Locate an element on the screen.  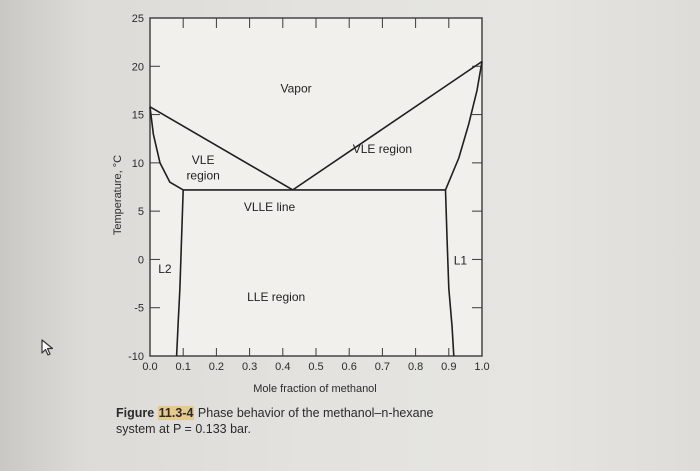
y-tick-label-0: 25 is located at coordinates (138, 19).